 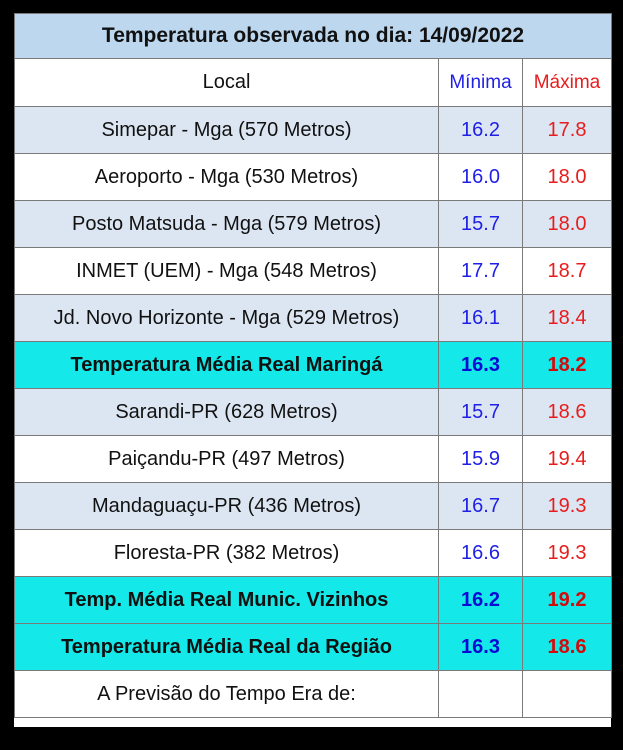 What do you see at coordinates (226, 130) in the screenshot?
I see `row-local: Simepar - Mga (570 Metros)` at bounding box center [226, 130].